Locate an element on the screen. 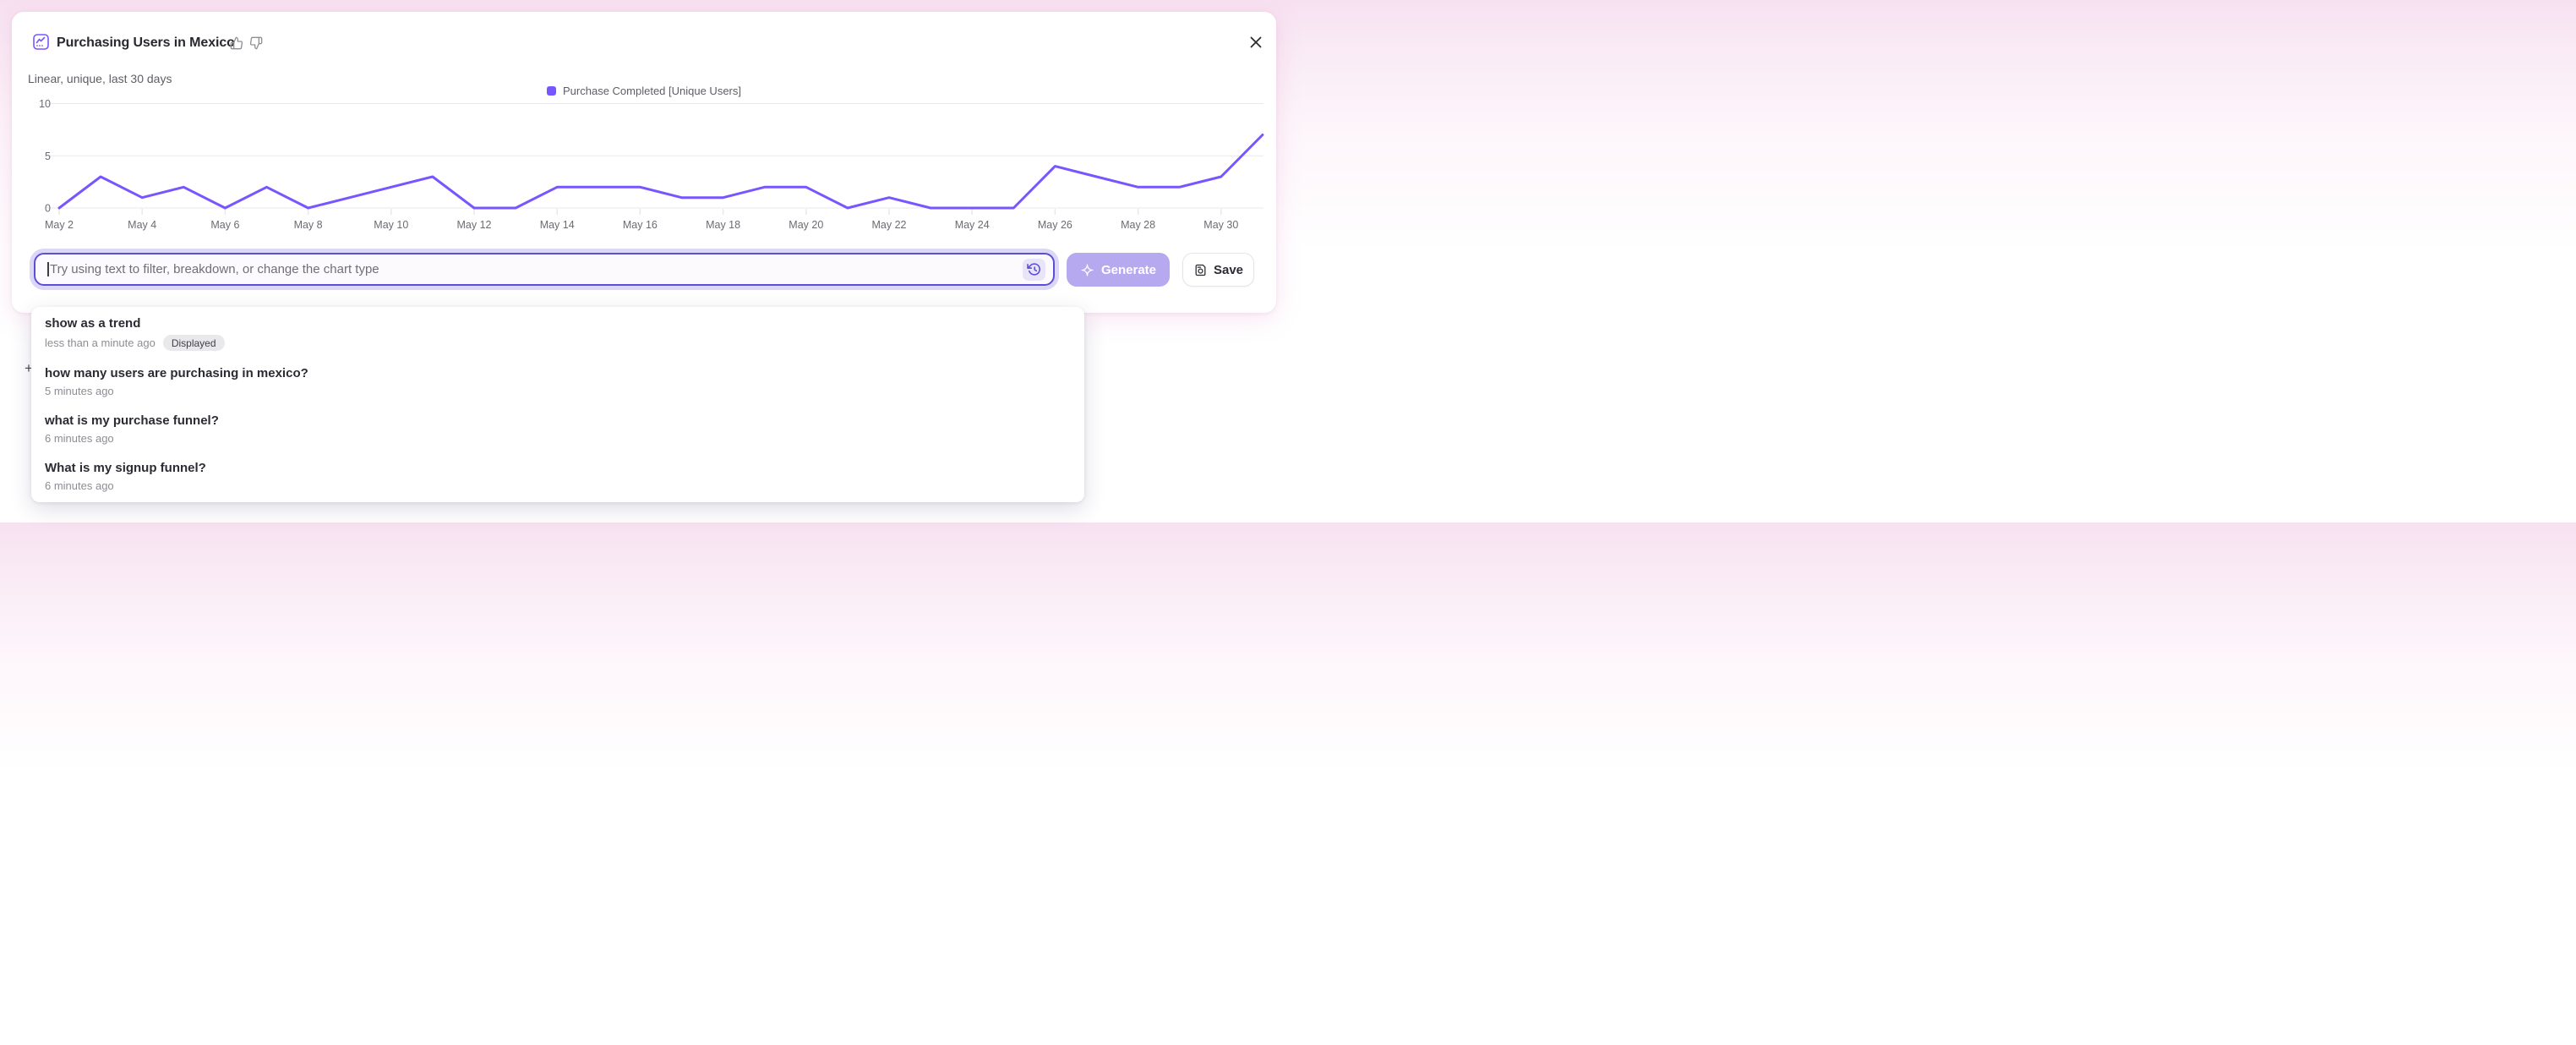  history-item-time: less than a minute ago is located at coordinates (100, 343).